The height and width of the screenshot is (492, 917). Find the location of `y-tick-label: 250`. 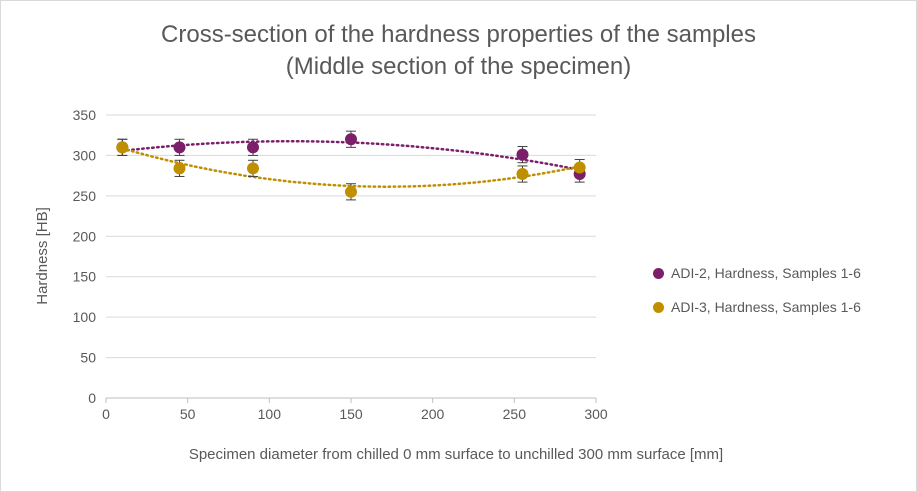

y-tick-label: 250 is located at coordinates (85, 196).